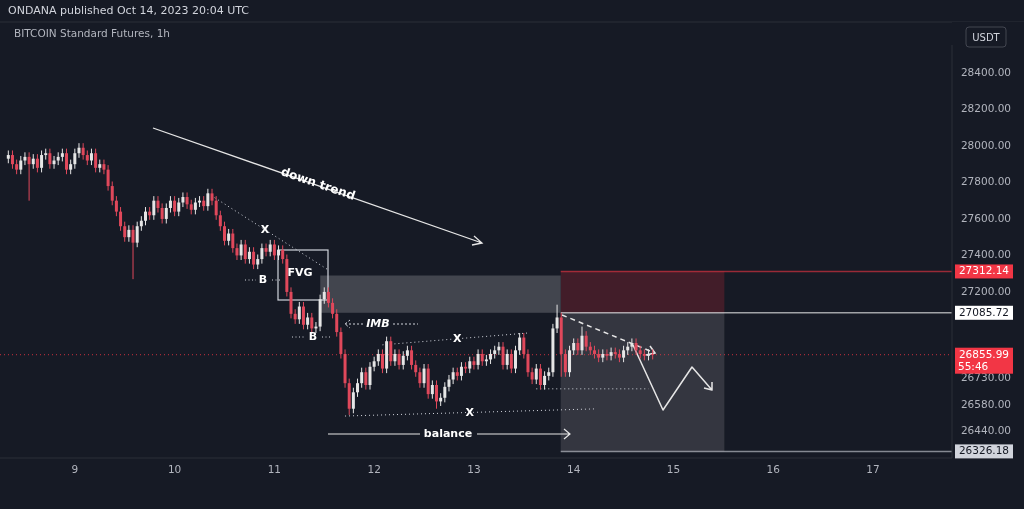 This screenshot has height=509, width=1024. I want to click on y-tick-label: 27200.00, so click(986, 290).